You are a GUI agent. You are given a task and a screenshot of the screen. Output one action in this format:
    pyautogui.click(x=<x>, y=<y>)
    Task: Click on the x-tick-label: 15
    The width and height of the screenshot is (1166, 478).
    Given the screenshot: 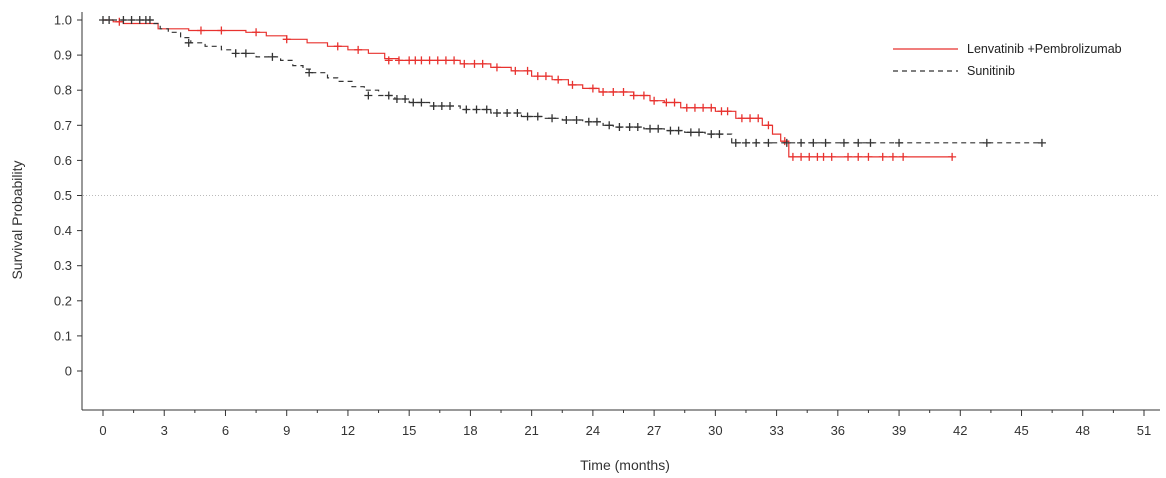 What is the action you would take?
    pyautogui.click(x=409, y=430)
    